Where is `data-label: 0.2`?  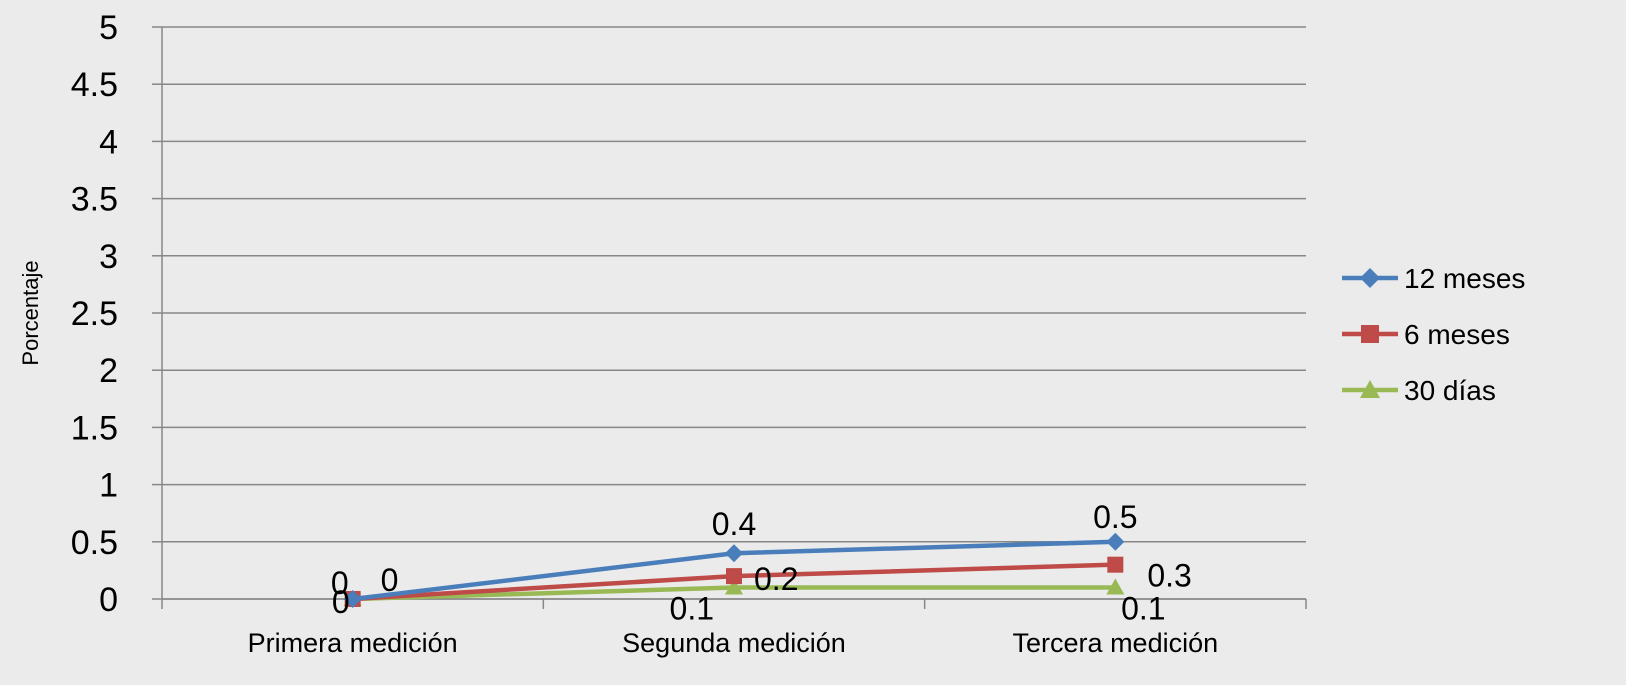 data-label: 0.2 is located at coordinates (776, 579).